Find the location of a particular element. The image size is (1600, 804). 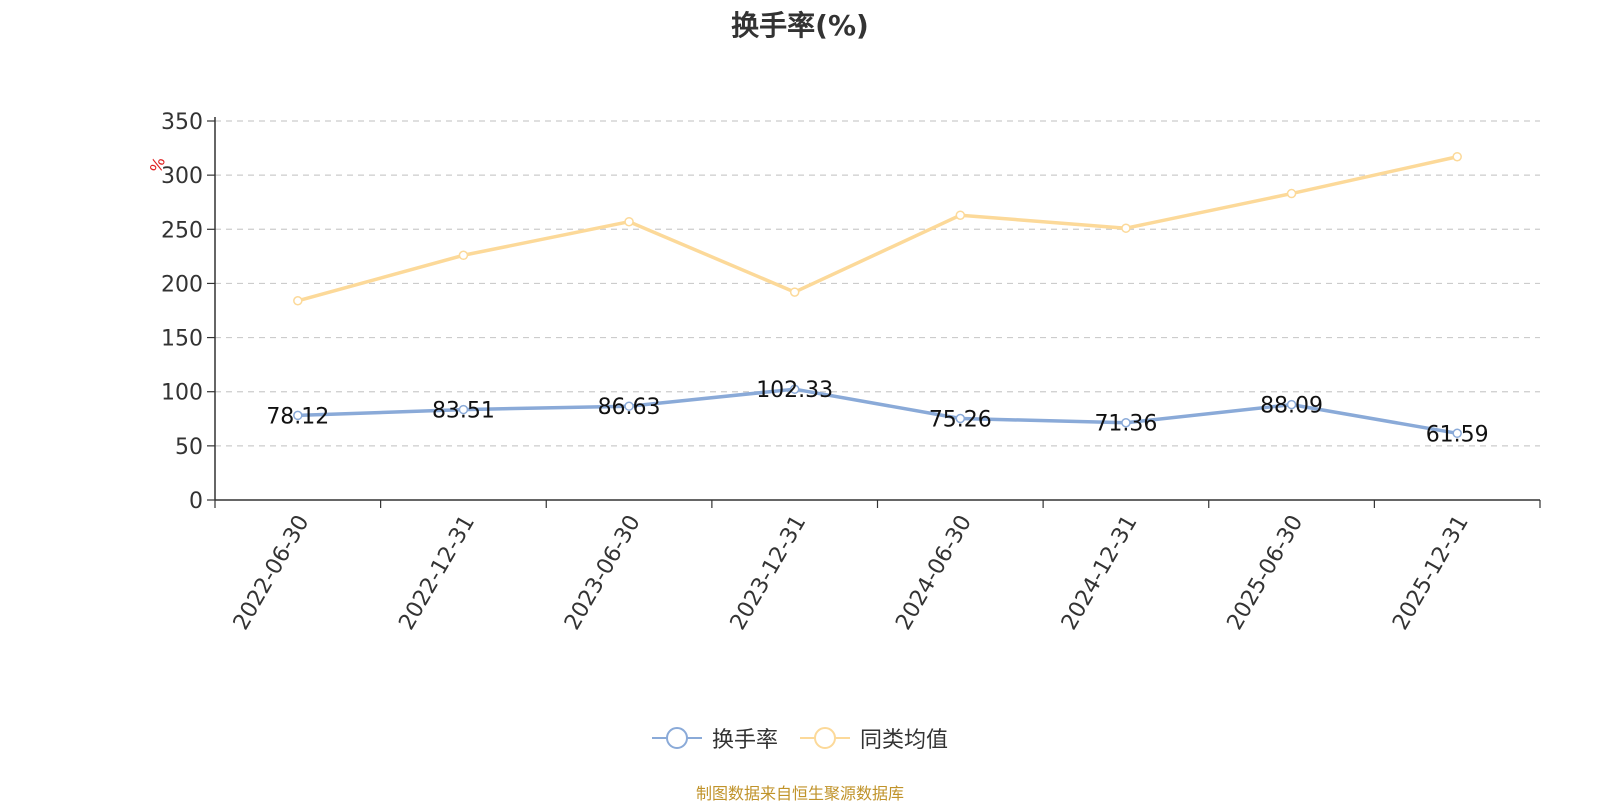

legend-label-turnover: 换手率 is located at coordinates (744, 740).